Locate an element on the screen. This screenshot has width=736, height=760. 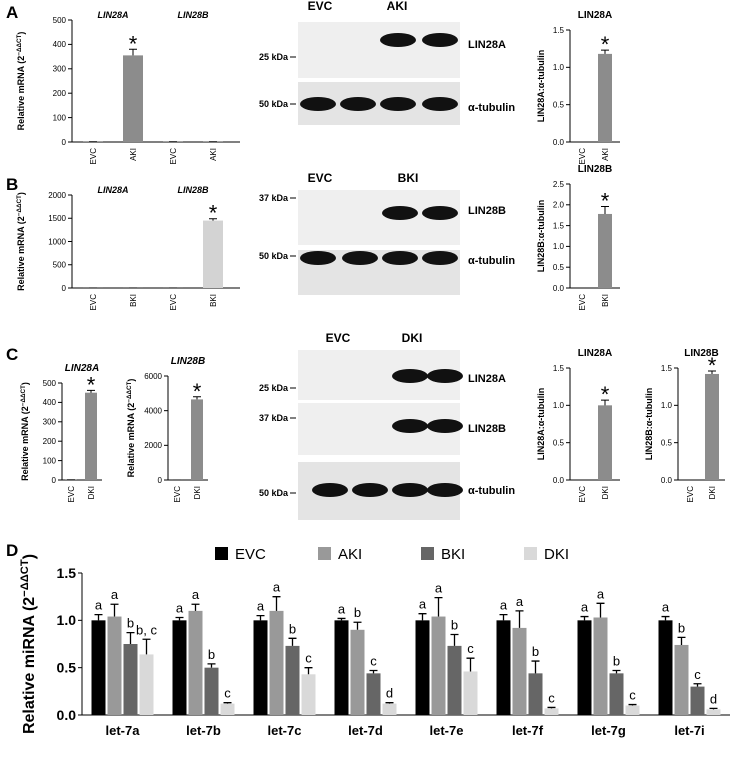
group-label: LIN28A is located at coordinates (112, 15).